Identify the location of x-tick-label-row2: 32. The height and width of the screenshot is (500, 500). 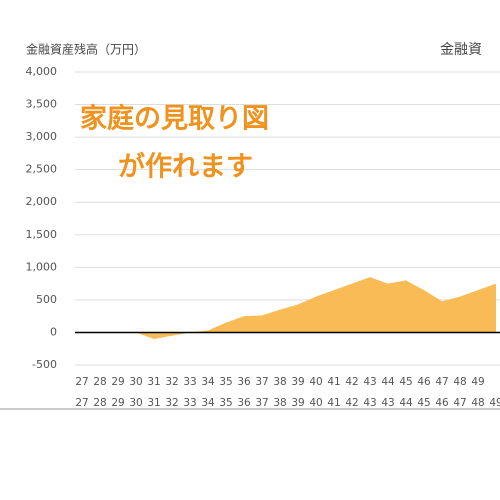
(171, 403).